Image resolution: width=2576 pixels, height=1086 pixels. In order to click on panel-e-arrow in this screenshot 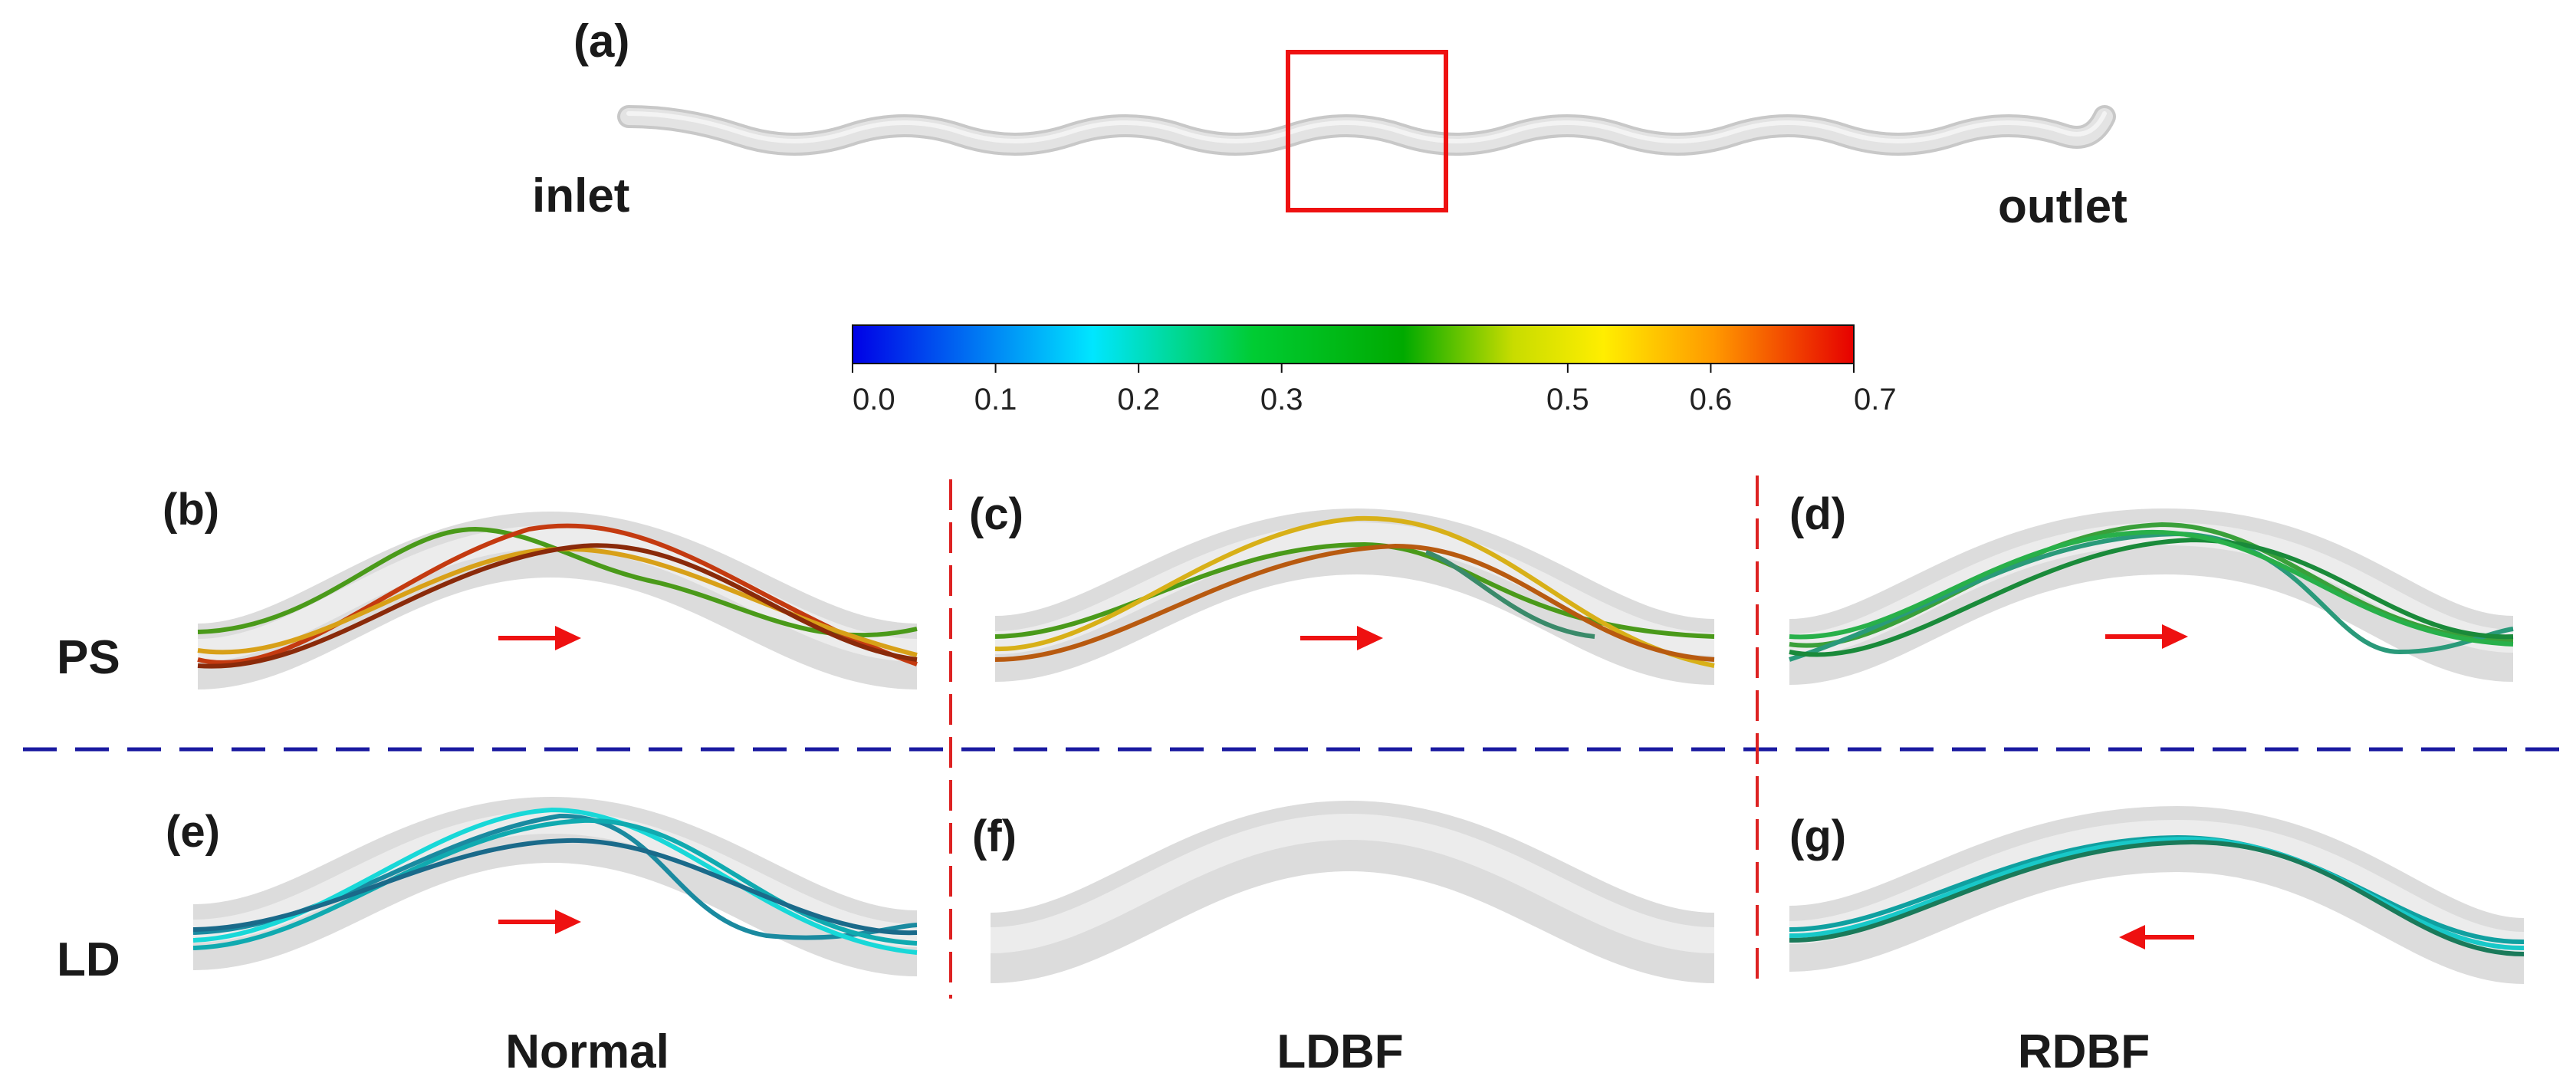, I will do `click(539, 922)`.